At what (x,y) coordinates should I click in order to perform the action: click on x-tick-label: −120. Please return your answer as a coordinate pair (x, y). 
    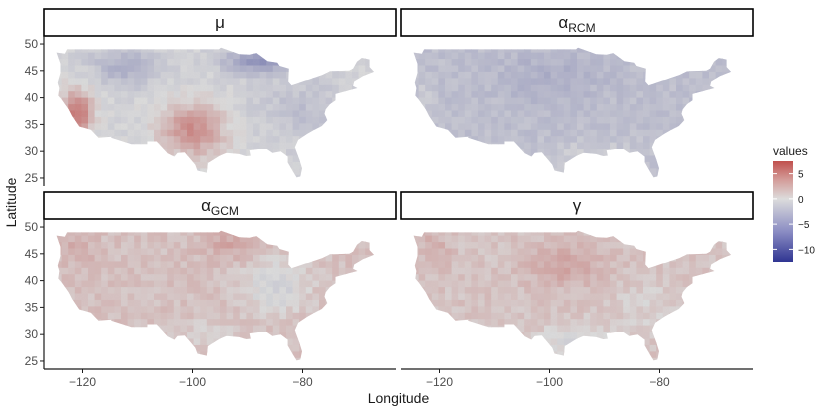
    Looking at the image, I should click on (82, 382).